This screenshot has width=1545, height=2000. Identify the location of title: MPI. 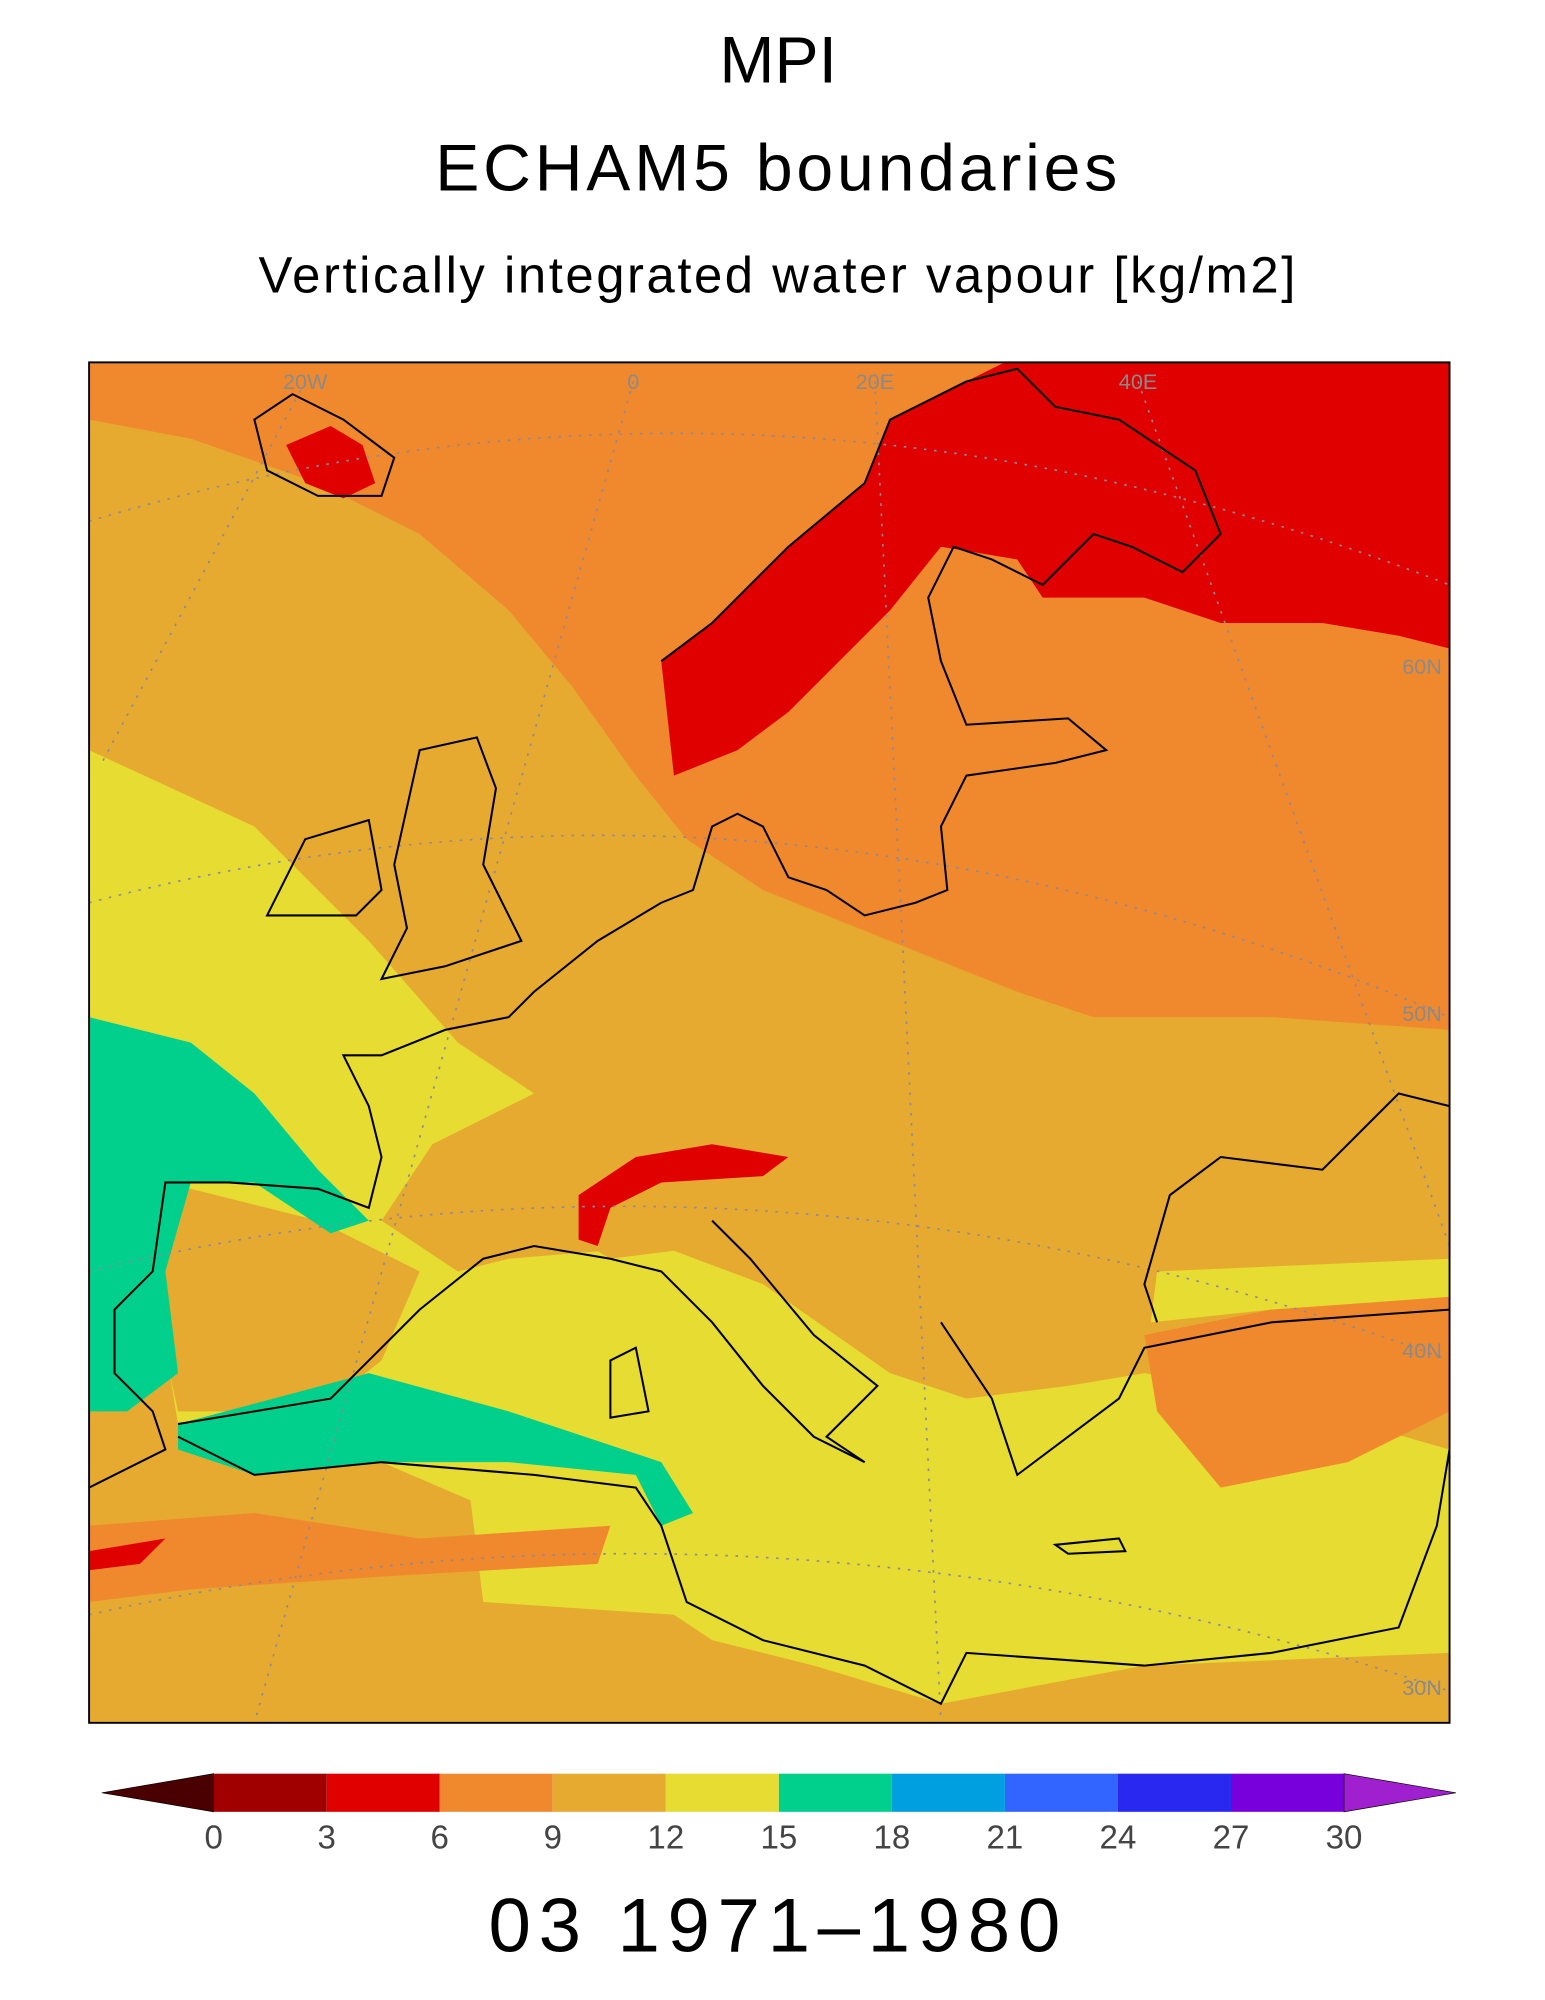
(778, 61).